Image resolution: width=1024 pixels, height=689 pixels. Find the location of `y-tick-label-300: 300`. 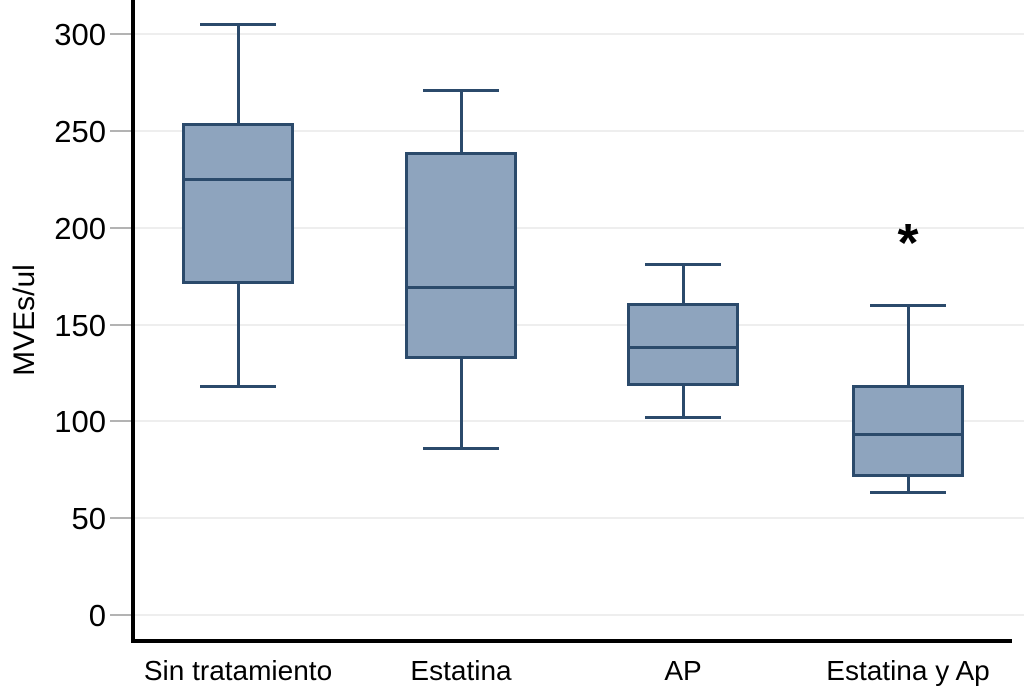

y-tick-label-300: 300 is located at coordinates (80, 34).